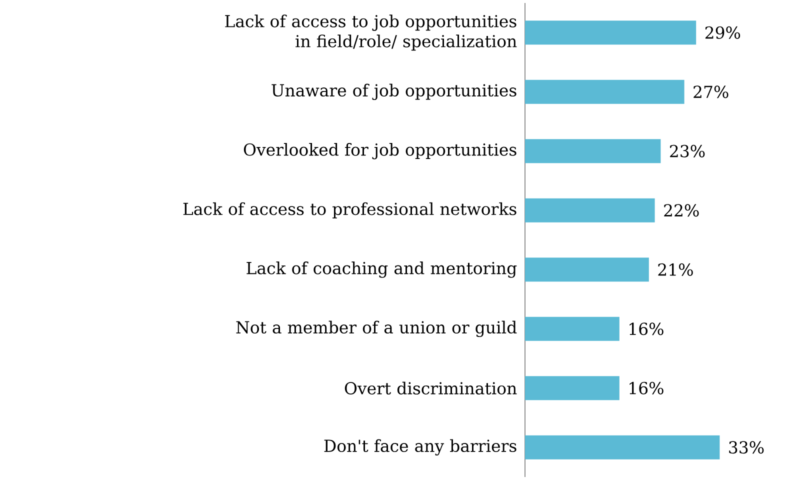  Describe the element at coordinates (376, 328) in the screenshot. I see `y-tick-label: Not a member of a union or guild` at that location.